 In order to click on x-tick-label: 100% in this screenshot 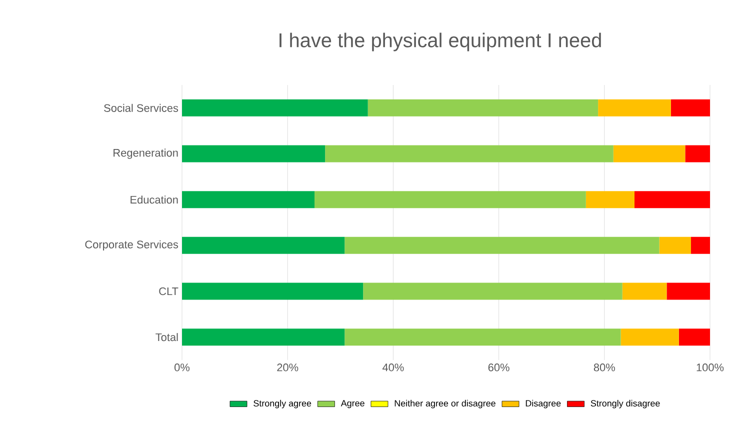, I will do `click(710, 368)`.